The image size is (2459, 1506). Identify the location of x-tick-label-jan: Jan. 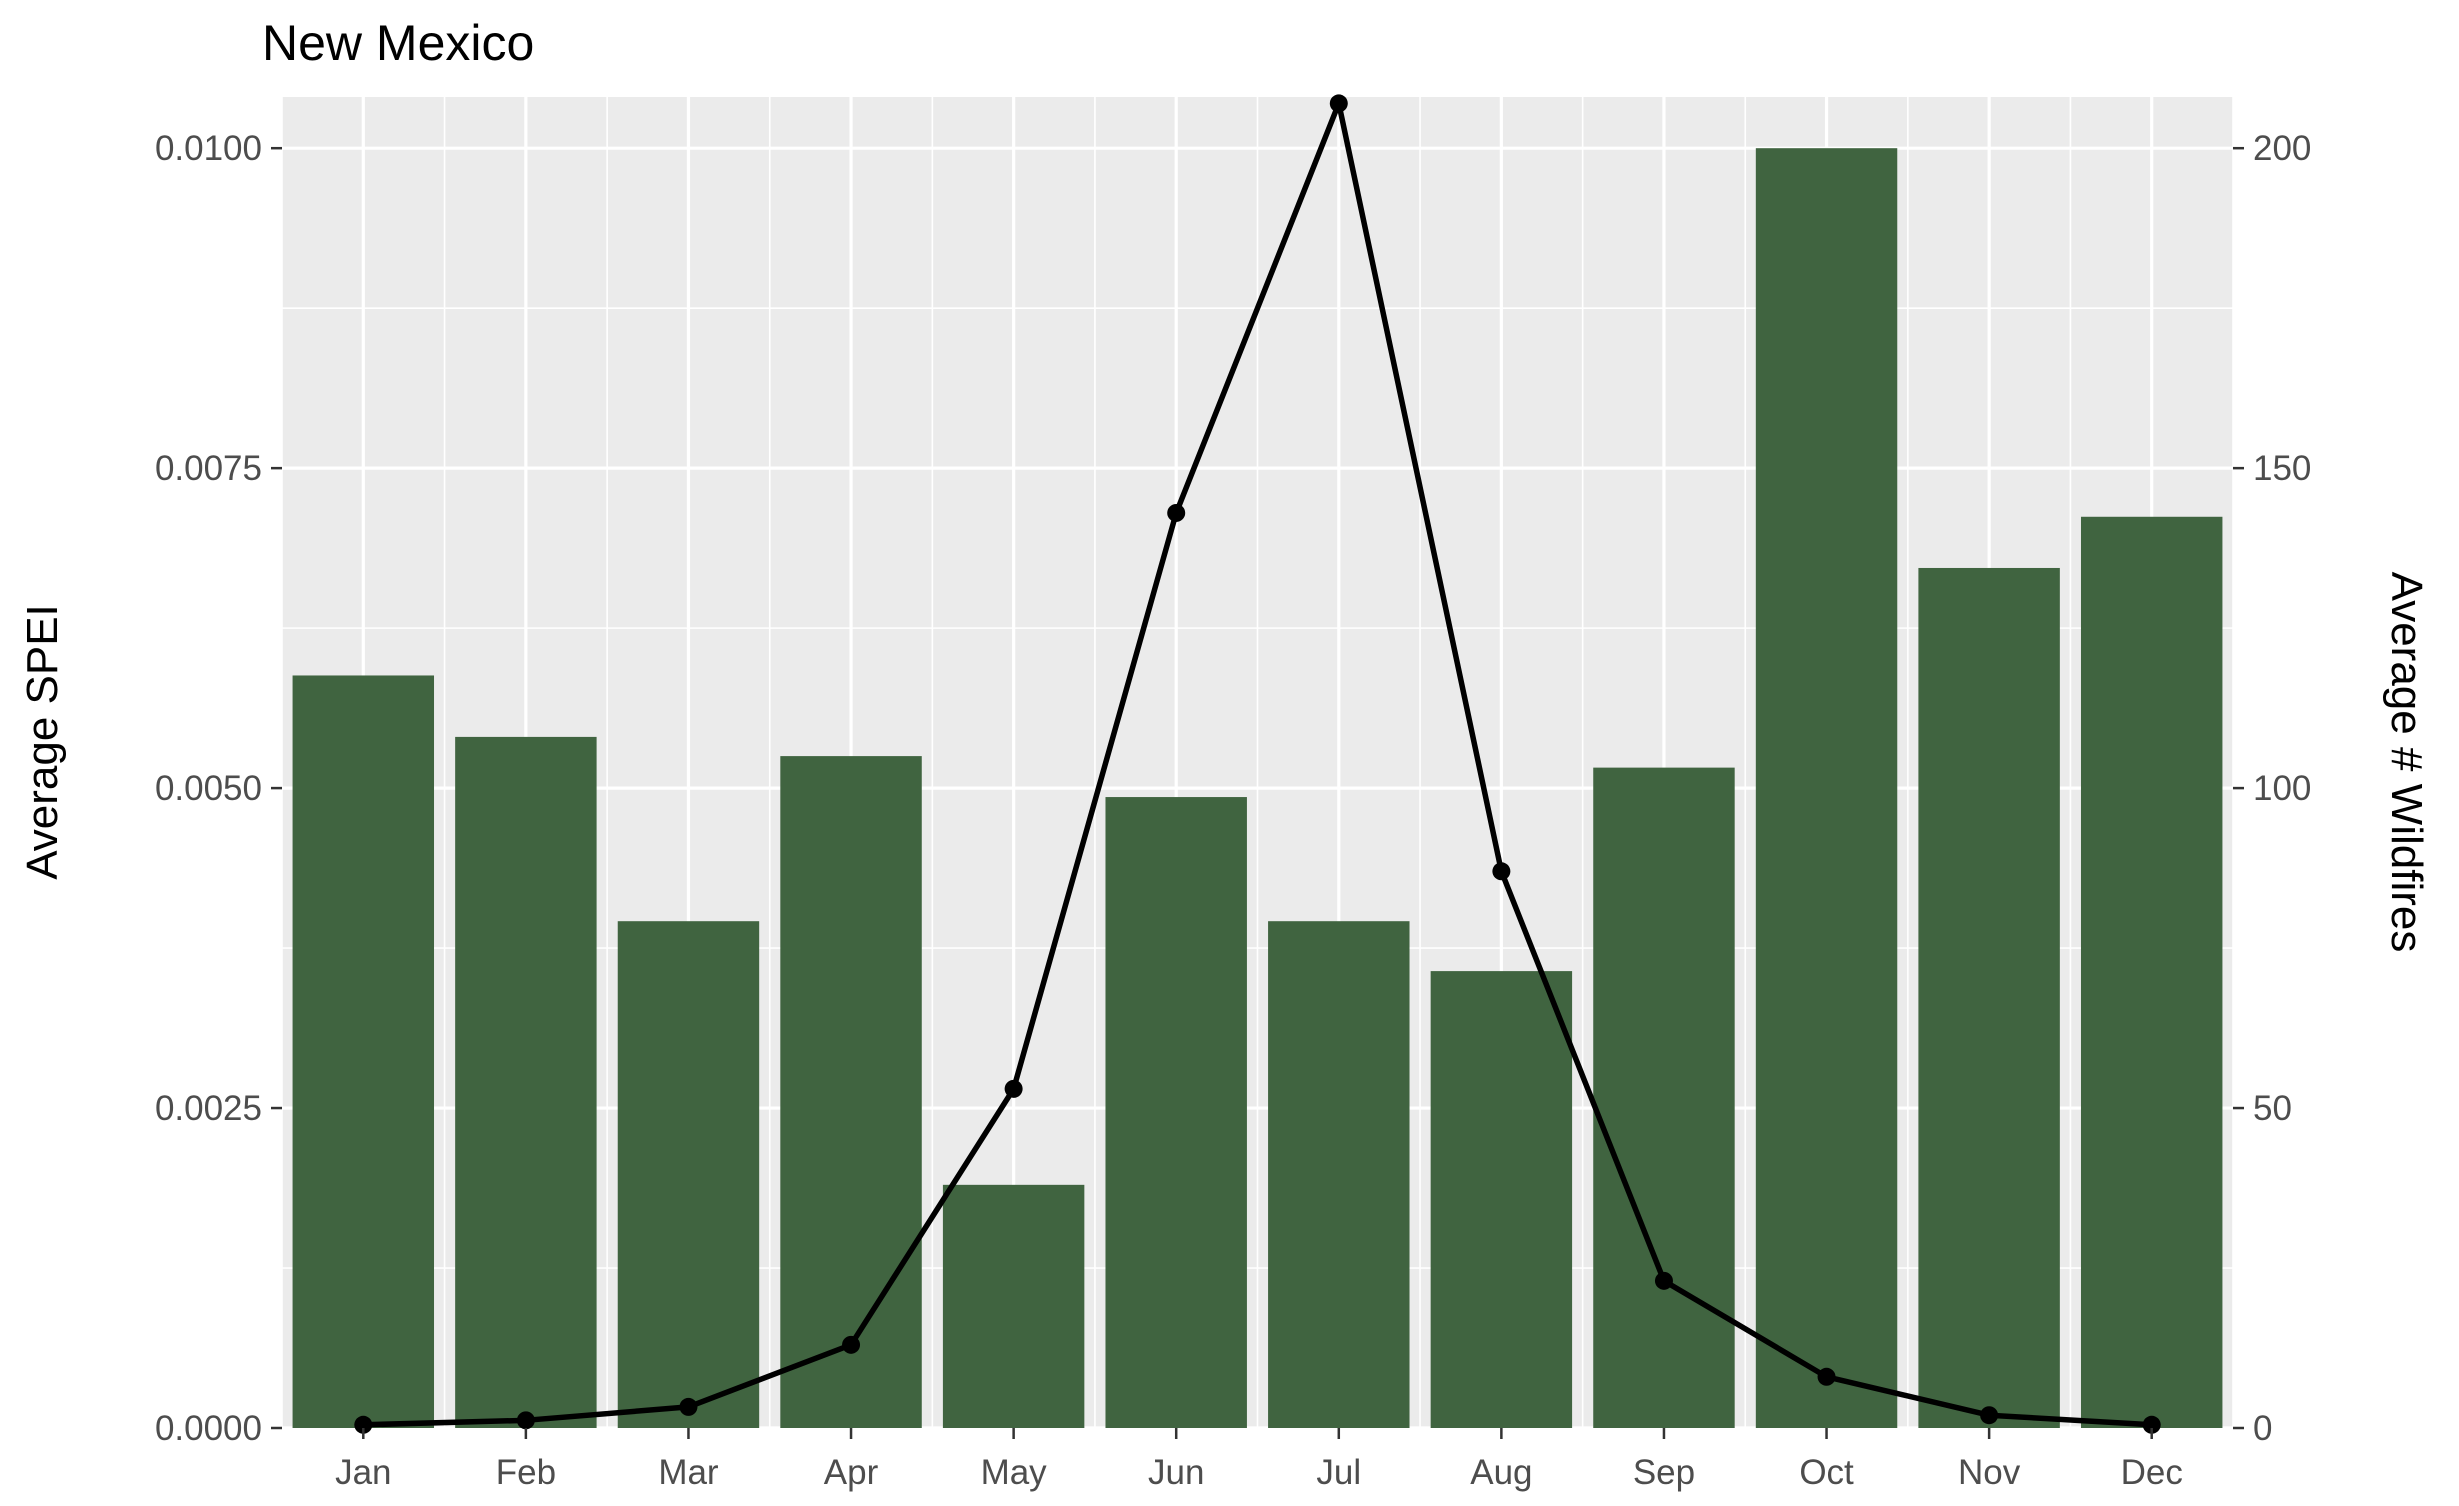
(363, 1472).